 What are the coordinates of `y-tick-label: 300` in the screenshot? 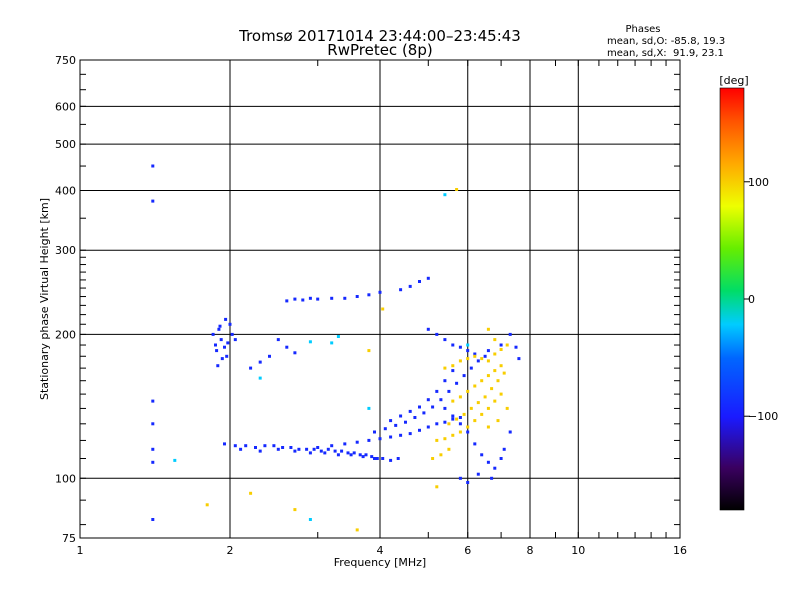 It's located at (65, 250).